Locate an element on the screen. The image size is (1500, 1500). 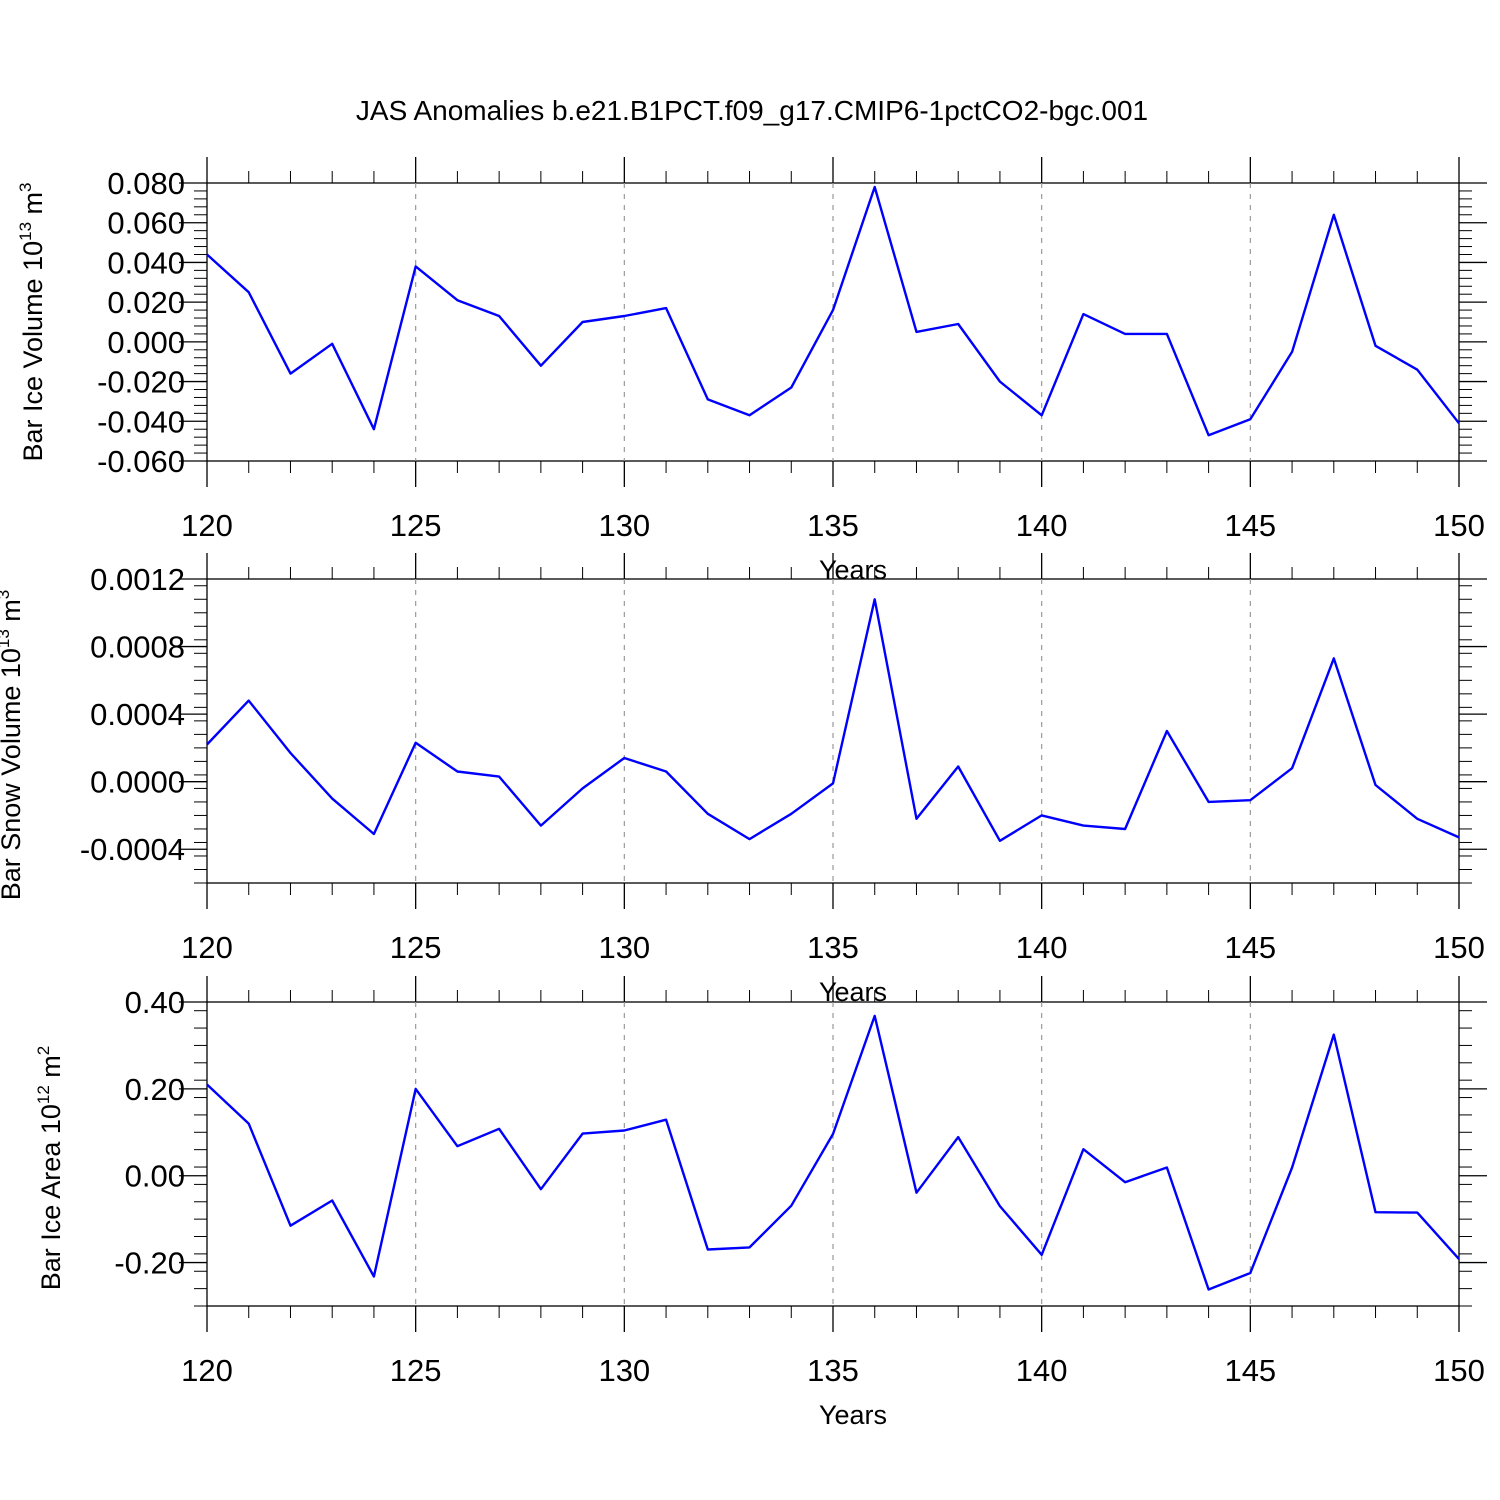
y-tick-label: 0.080 is located at coordinates (146, 183).